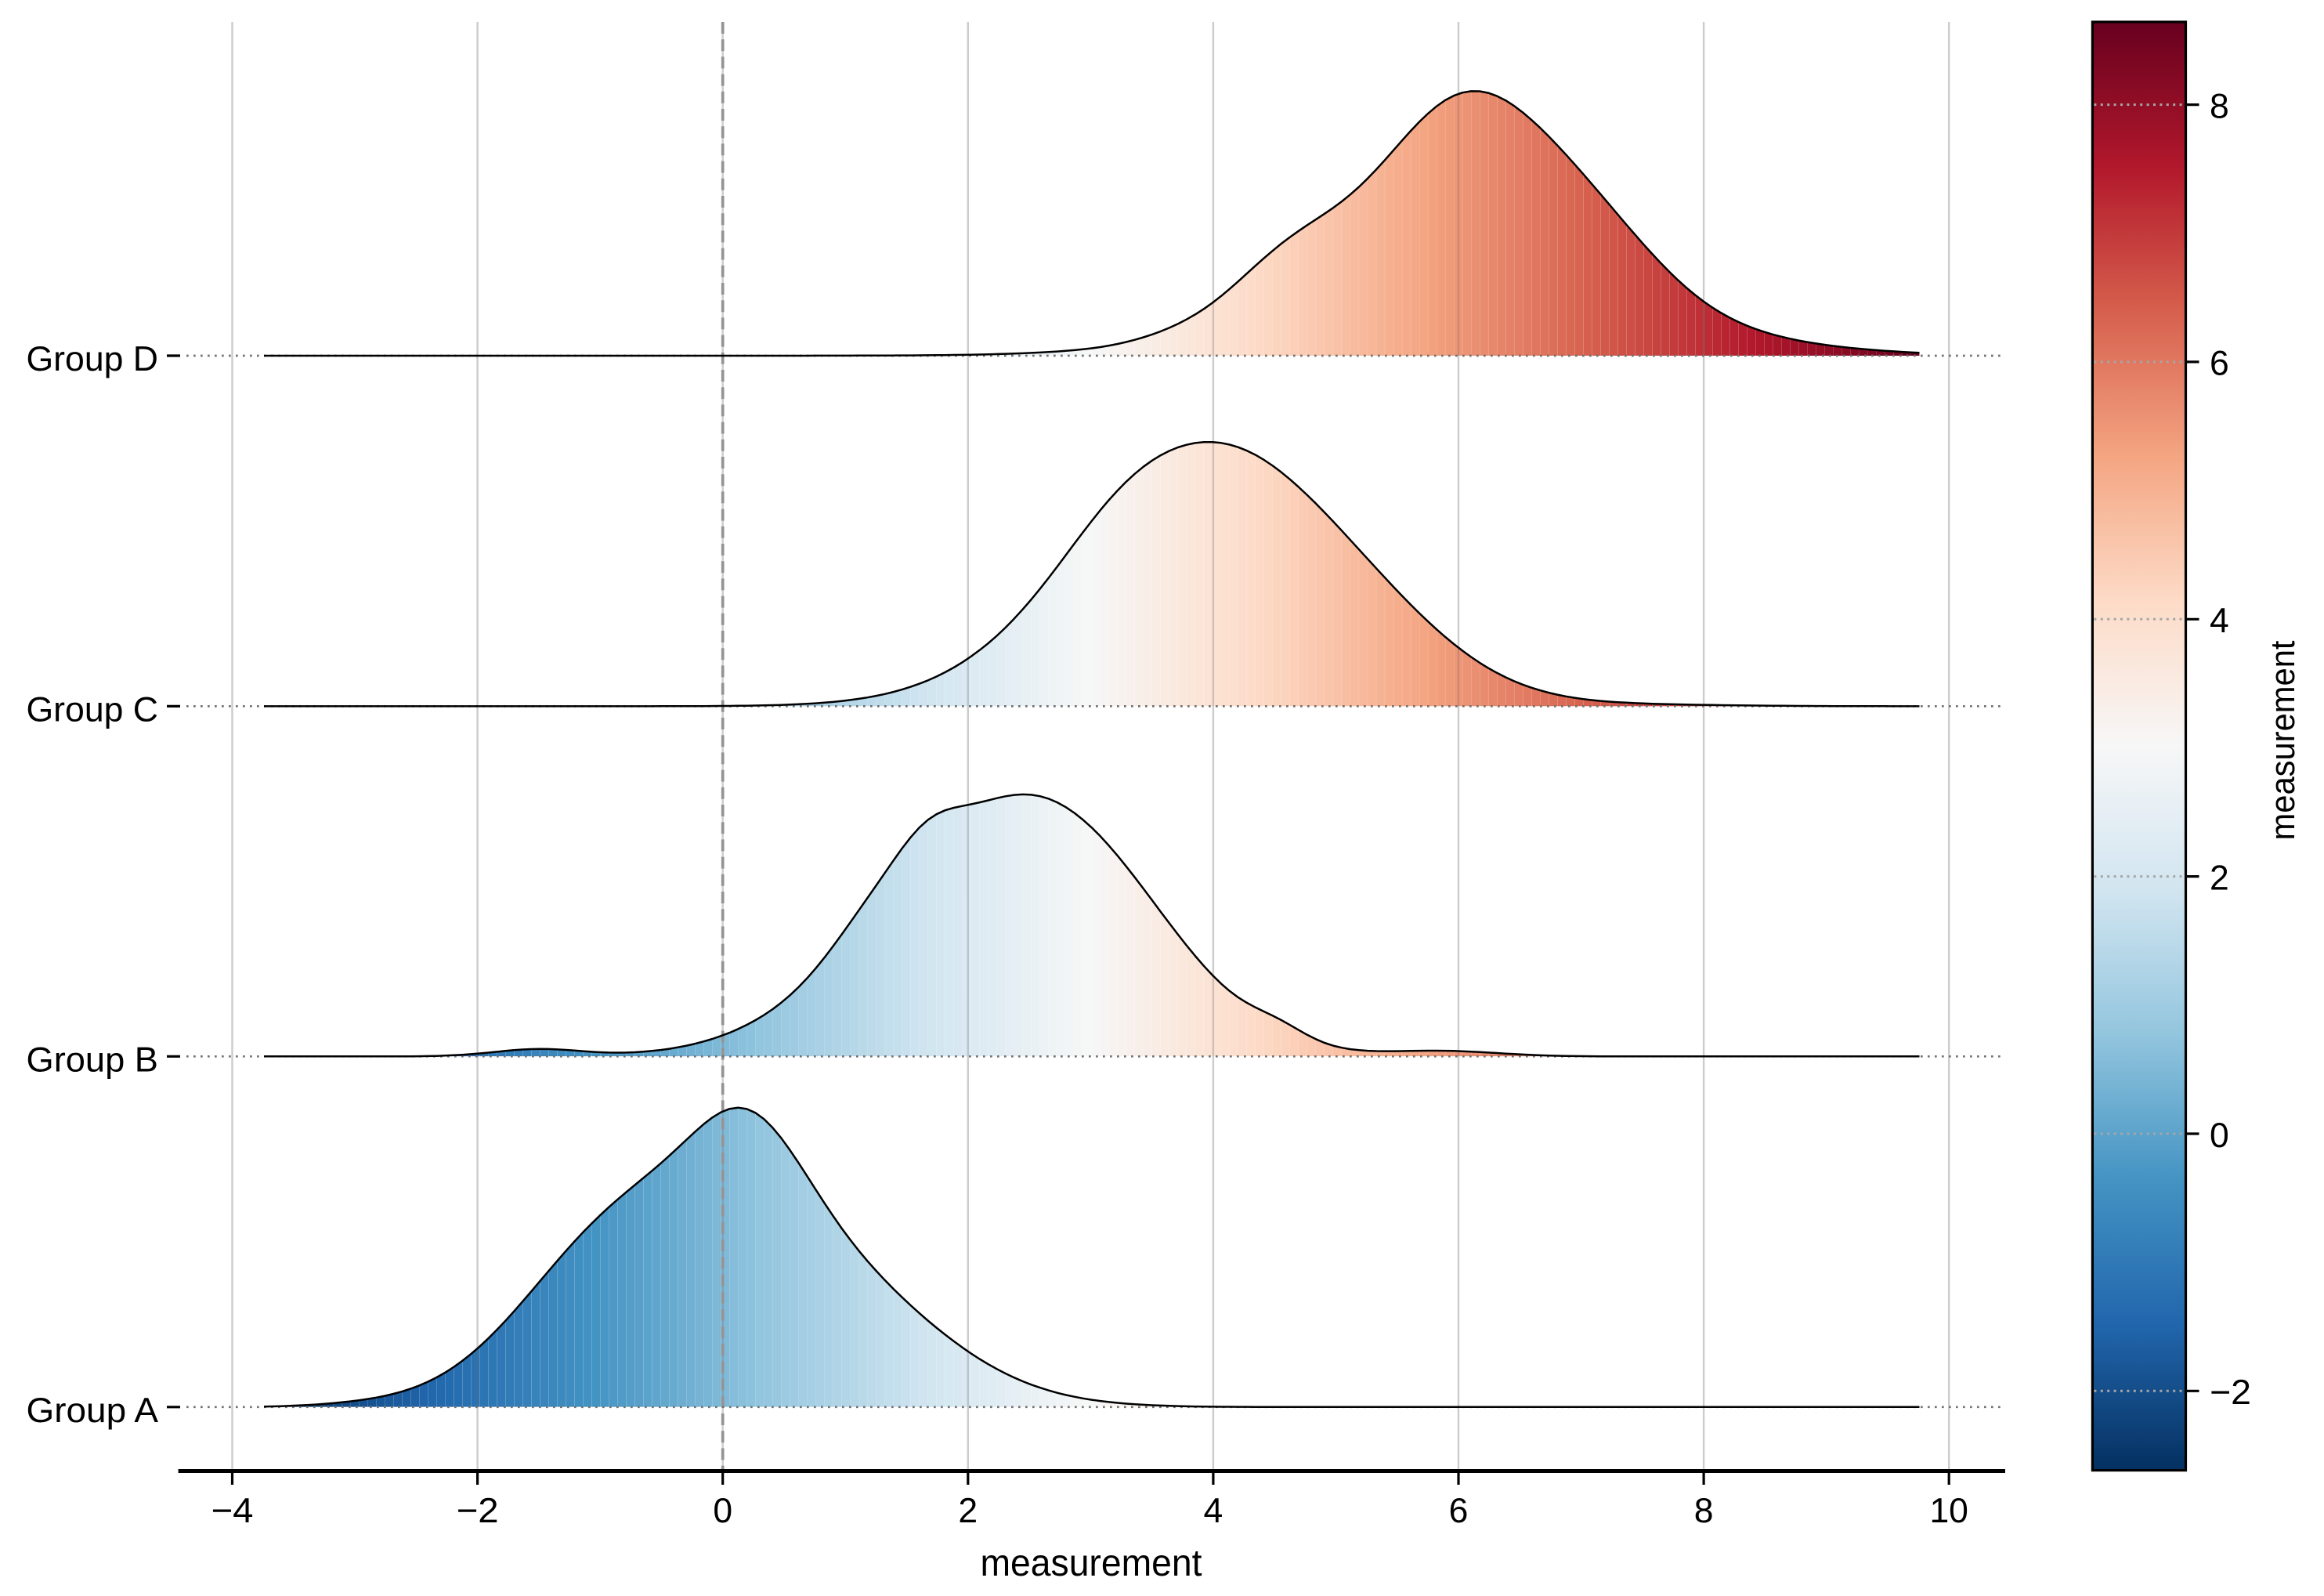 The image size is (2324, 1596). Describe the element at coordinates (1948, 1511) in the screenshot. I see `svg-text: 10` at that location.